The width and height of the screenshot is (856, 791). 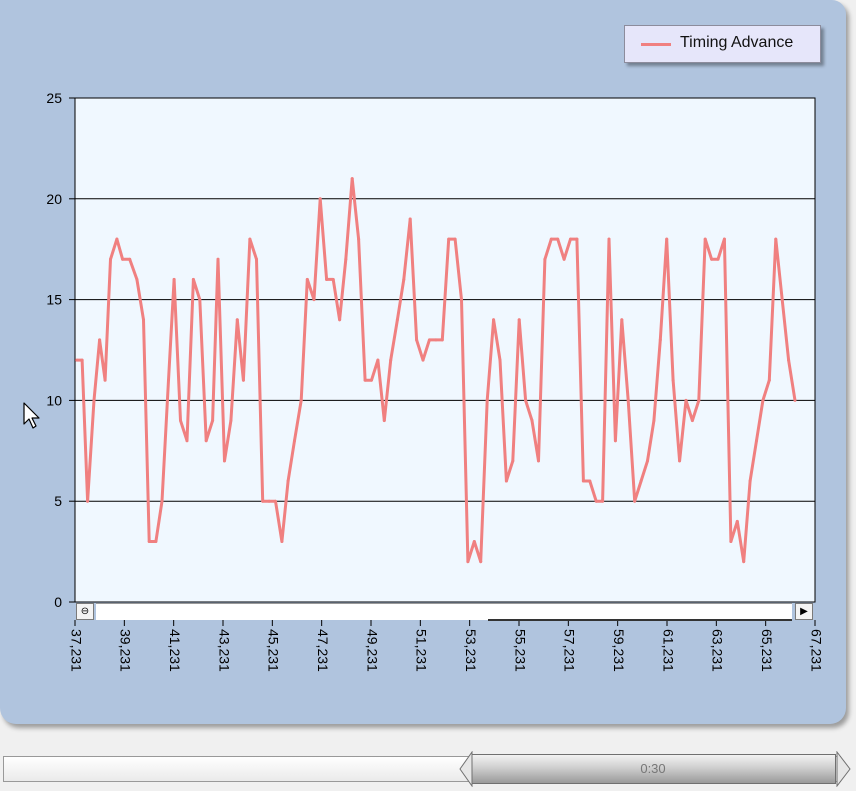 I want to click on playback-time: 0:30, so click(x=653, y=768).